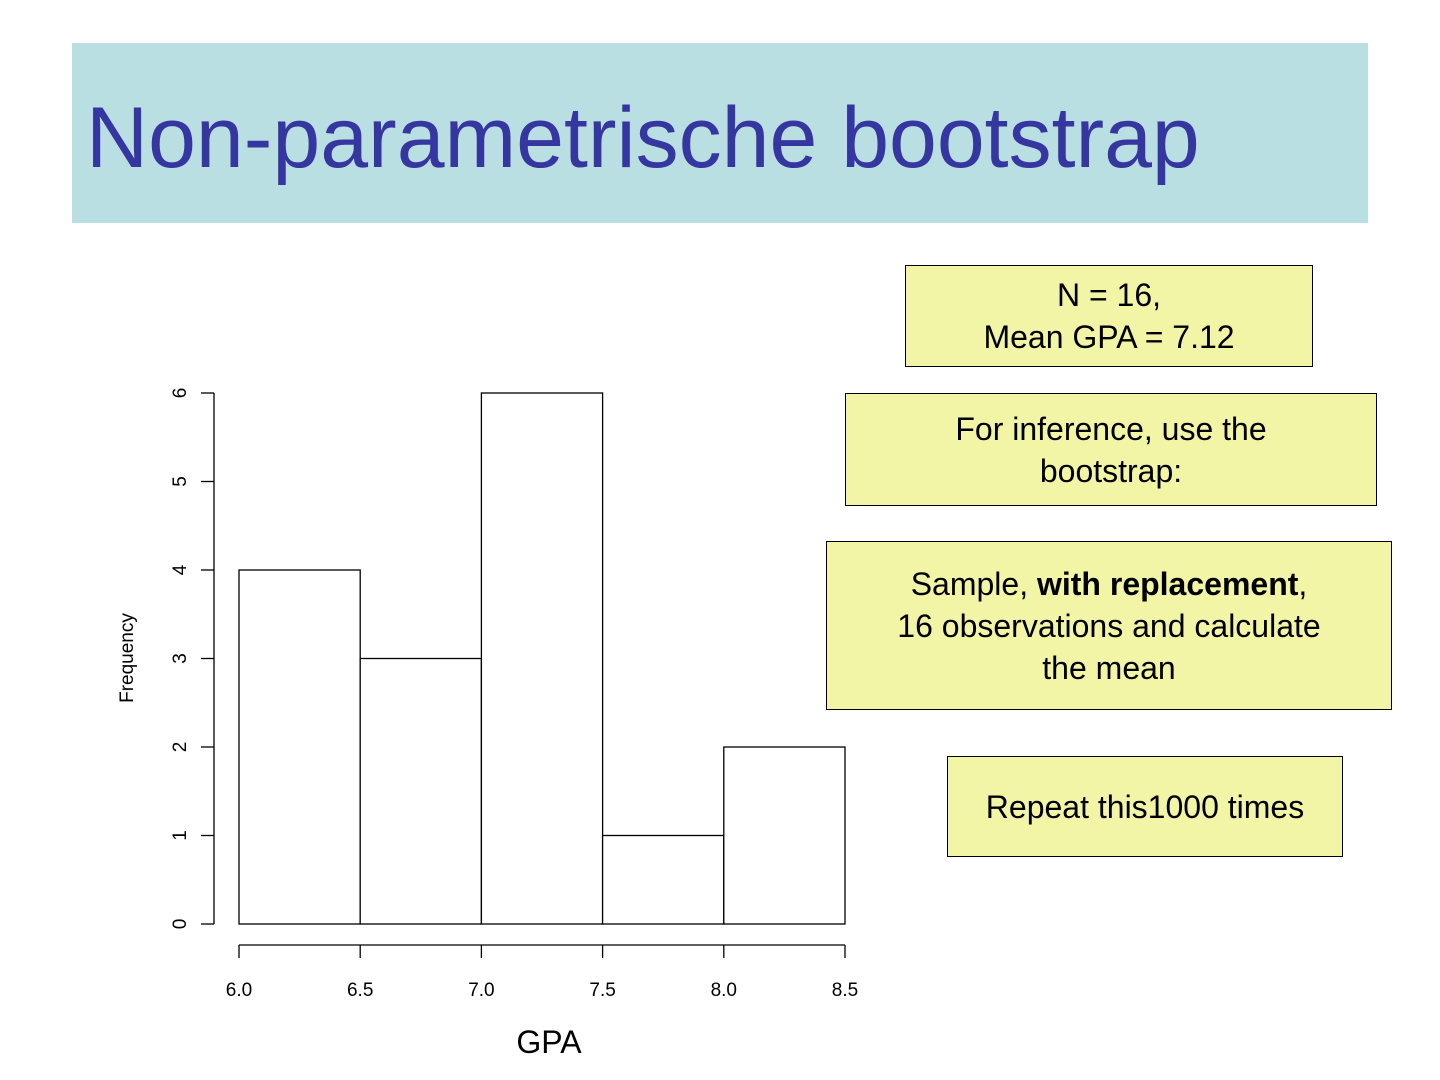 This screenshot has width=1440, height=1080. Describe the element at coordinates (1303, 583) in the screenshot. I see `sample-post: ,` at that location.